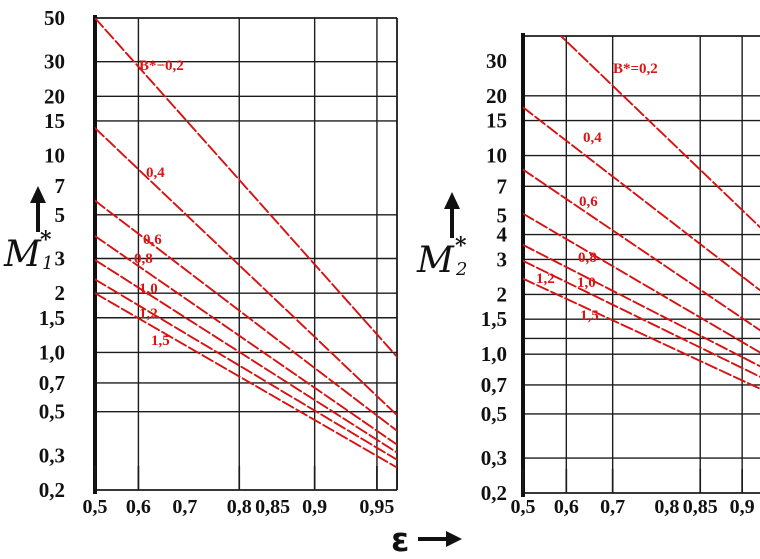 This screenshot has height=559, width=760. Describe the element at coordinates (54, 18) in the screenshot. I see `y-tick-label: 50` at that location.